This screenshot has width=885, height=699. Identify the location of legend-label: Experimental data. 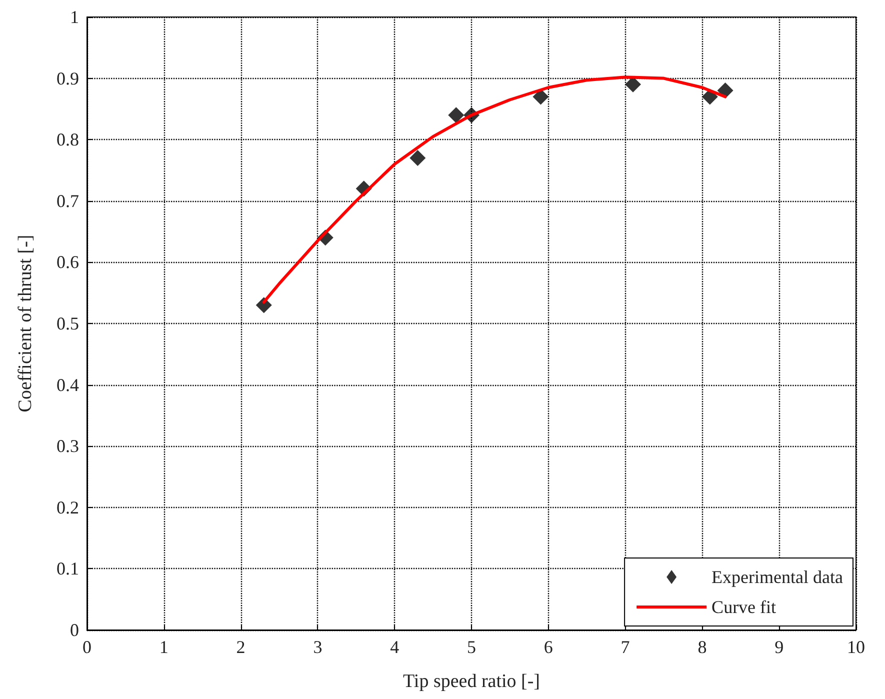
(778, 577).